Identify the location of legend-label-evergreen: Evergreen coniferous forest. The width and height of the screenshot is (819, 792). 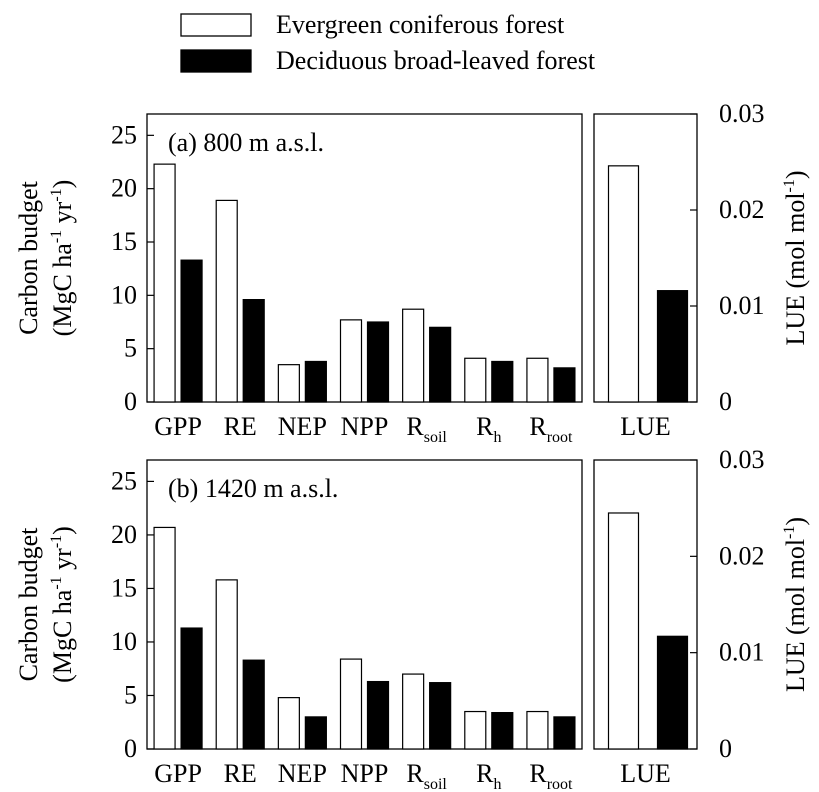
(420, 24).